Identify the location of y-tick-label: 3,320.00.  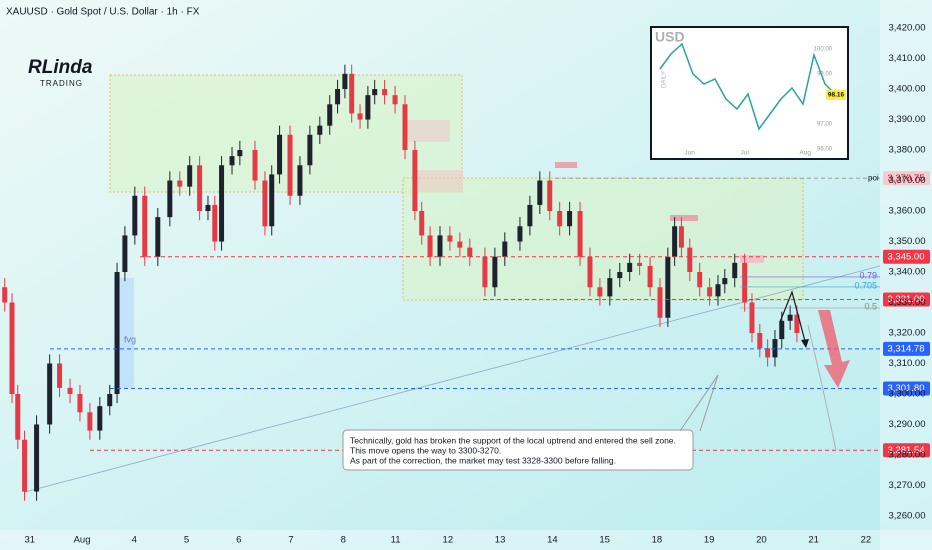
(907, 333).